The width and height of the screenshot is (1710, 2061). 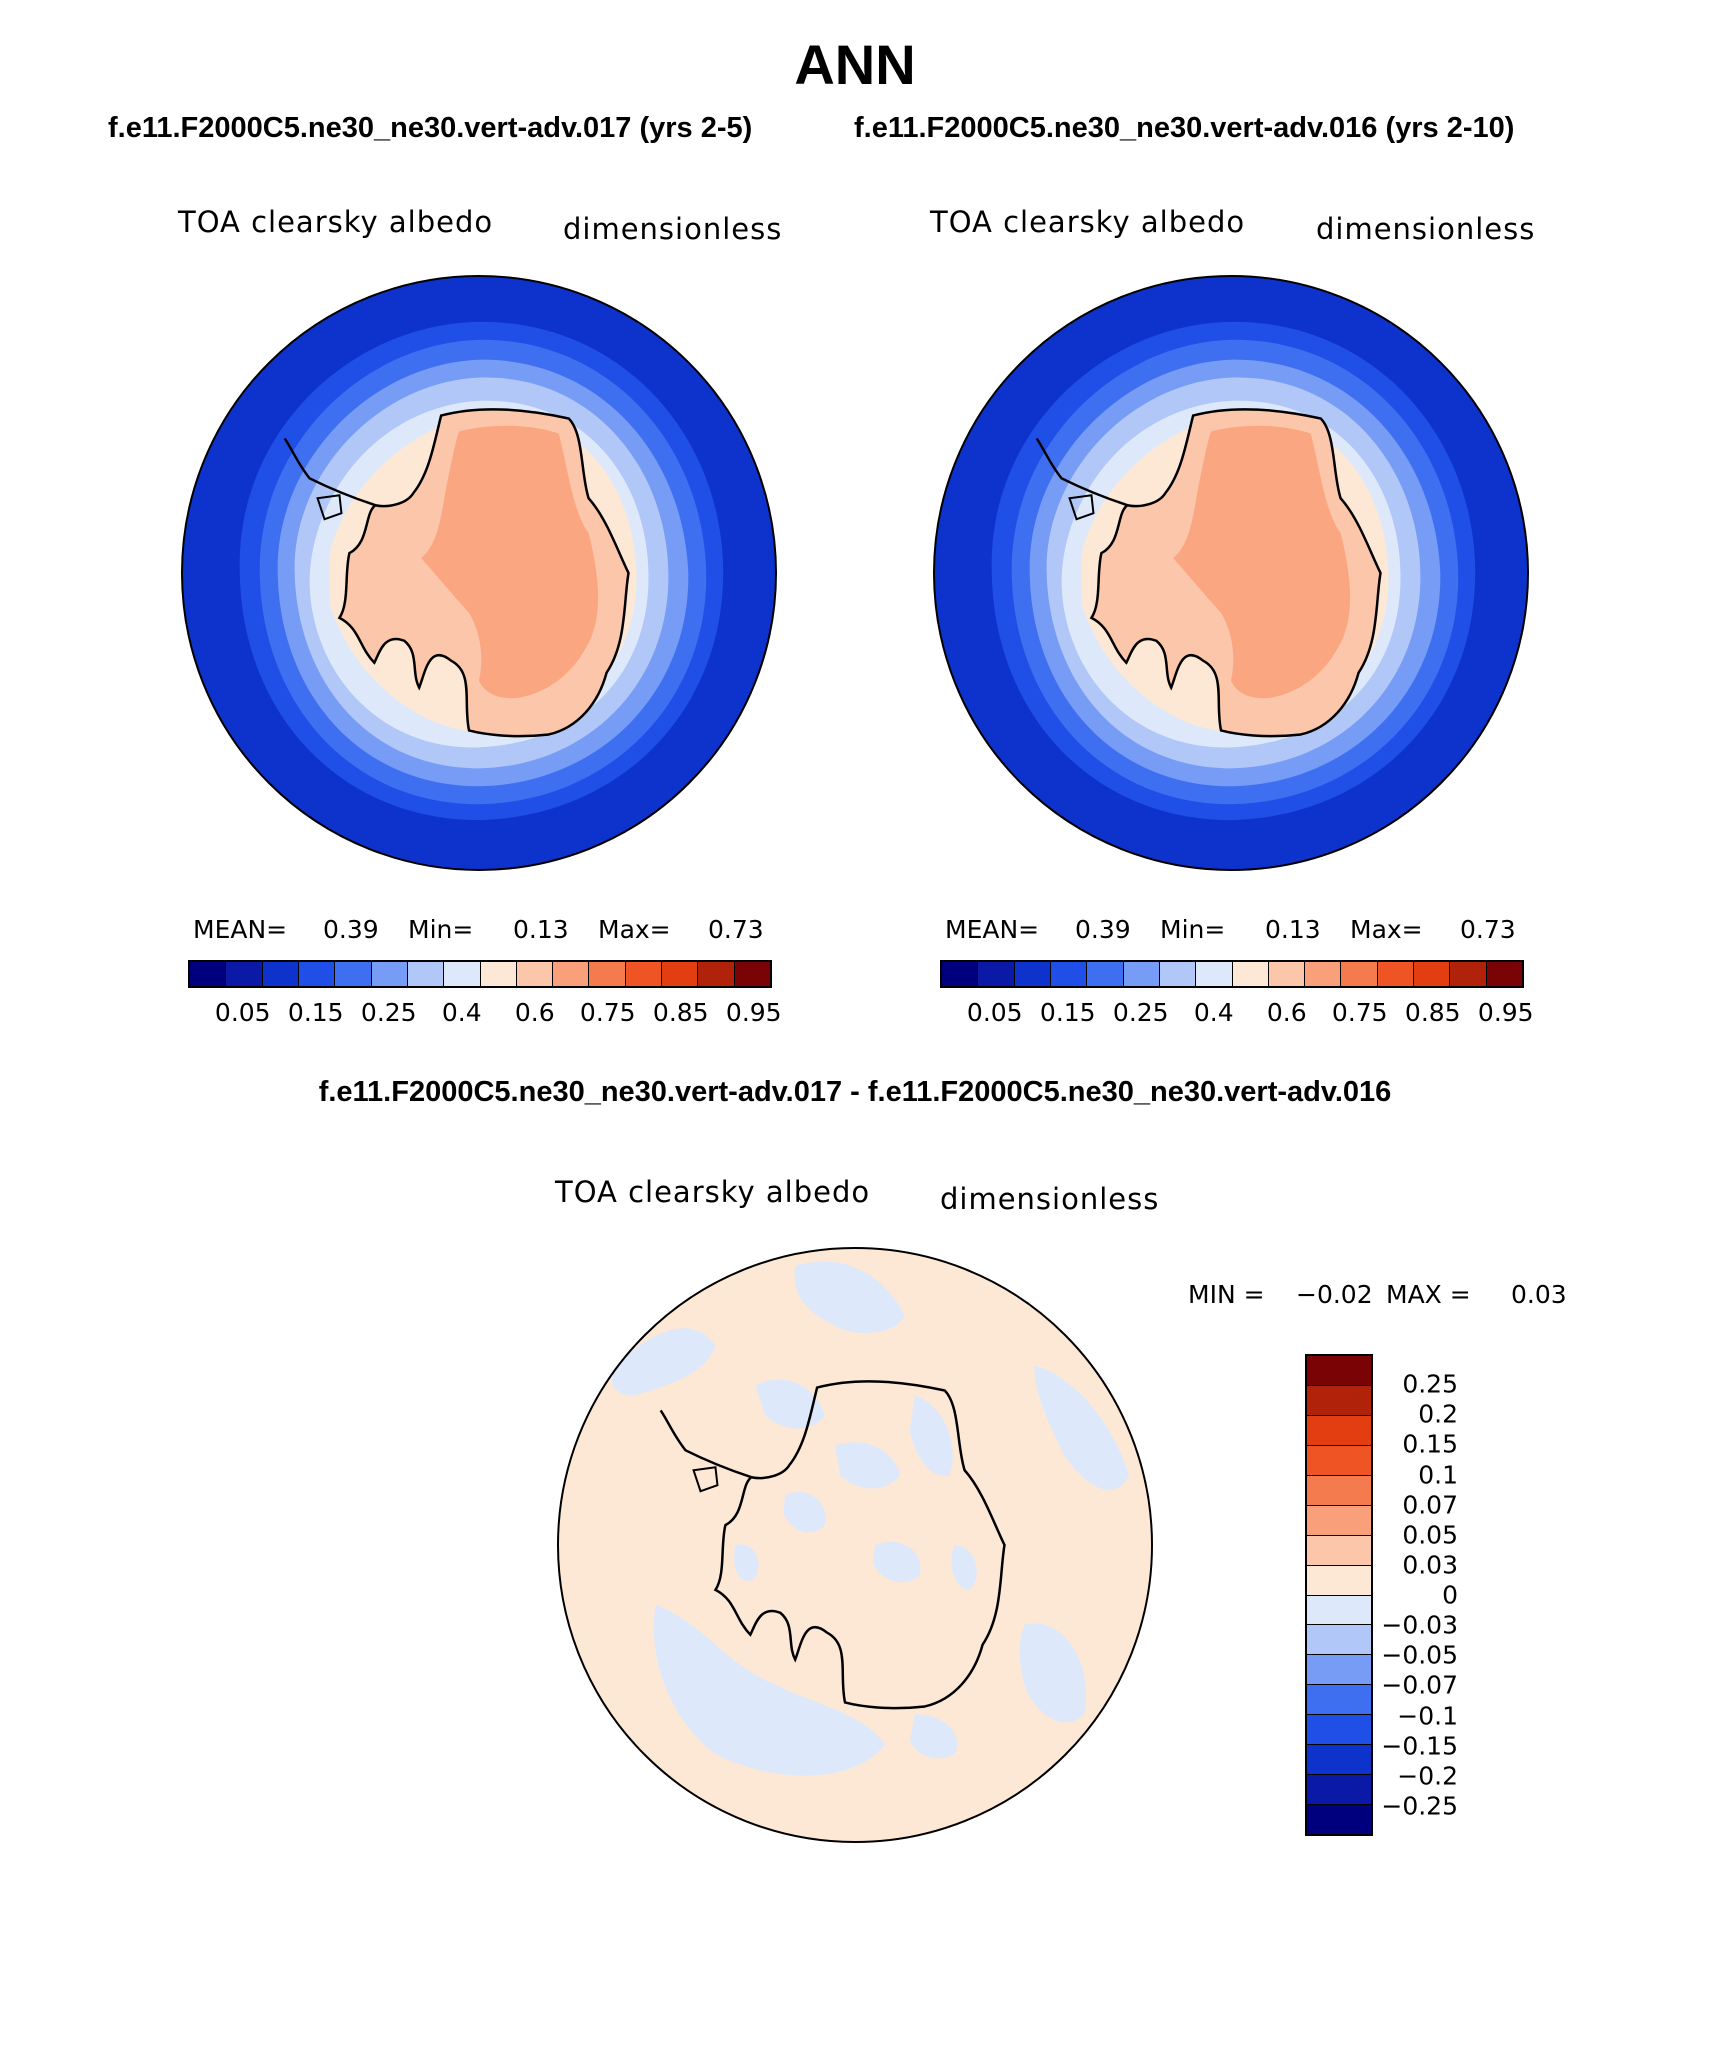 I want to click on panel1-colorbar-labels: 0.05 0.15 0.25 0.4 0.6 0.75 0.85 0.95, so click(x=485, y=1013).